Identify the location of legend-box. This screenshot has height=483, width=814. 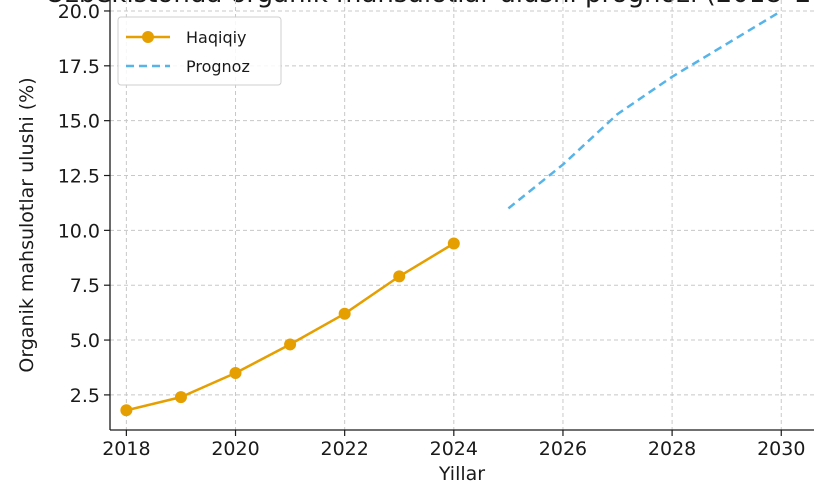
(199, 51).